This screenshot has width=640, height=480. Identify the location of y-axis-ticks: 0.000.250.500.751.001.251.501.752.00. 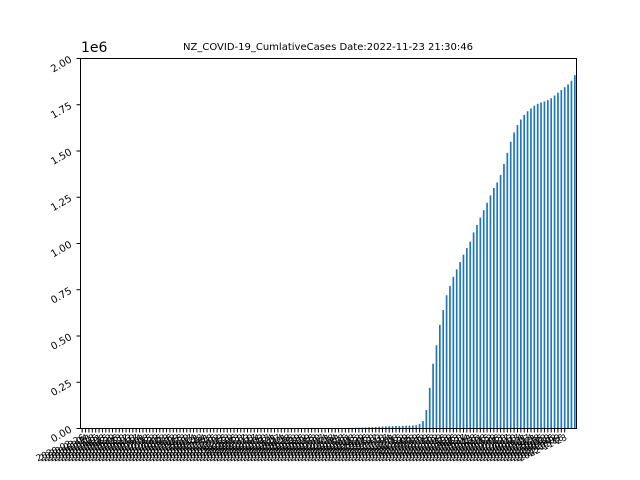
(65, 250).